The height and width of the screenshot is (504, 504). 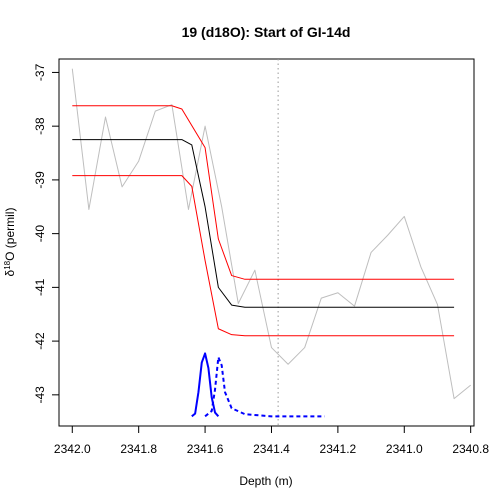 I want to click on y-tick-label: -37, so click(x=40, y=72).